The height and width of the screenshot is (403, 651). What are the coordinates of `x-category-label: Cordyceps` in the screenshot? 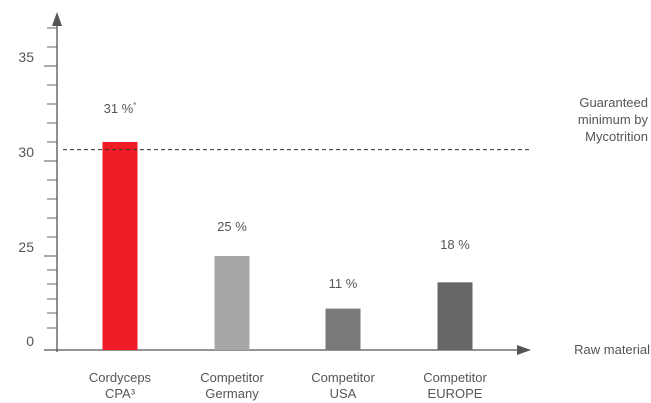 It's located at (120, 377).